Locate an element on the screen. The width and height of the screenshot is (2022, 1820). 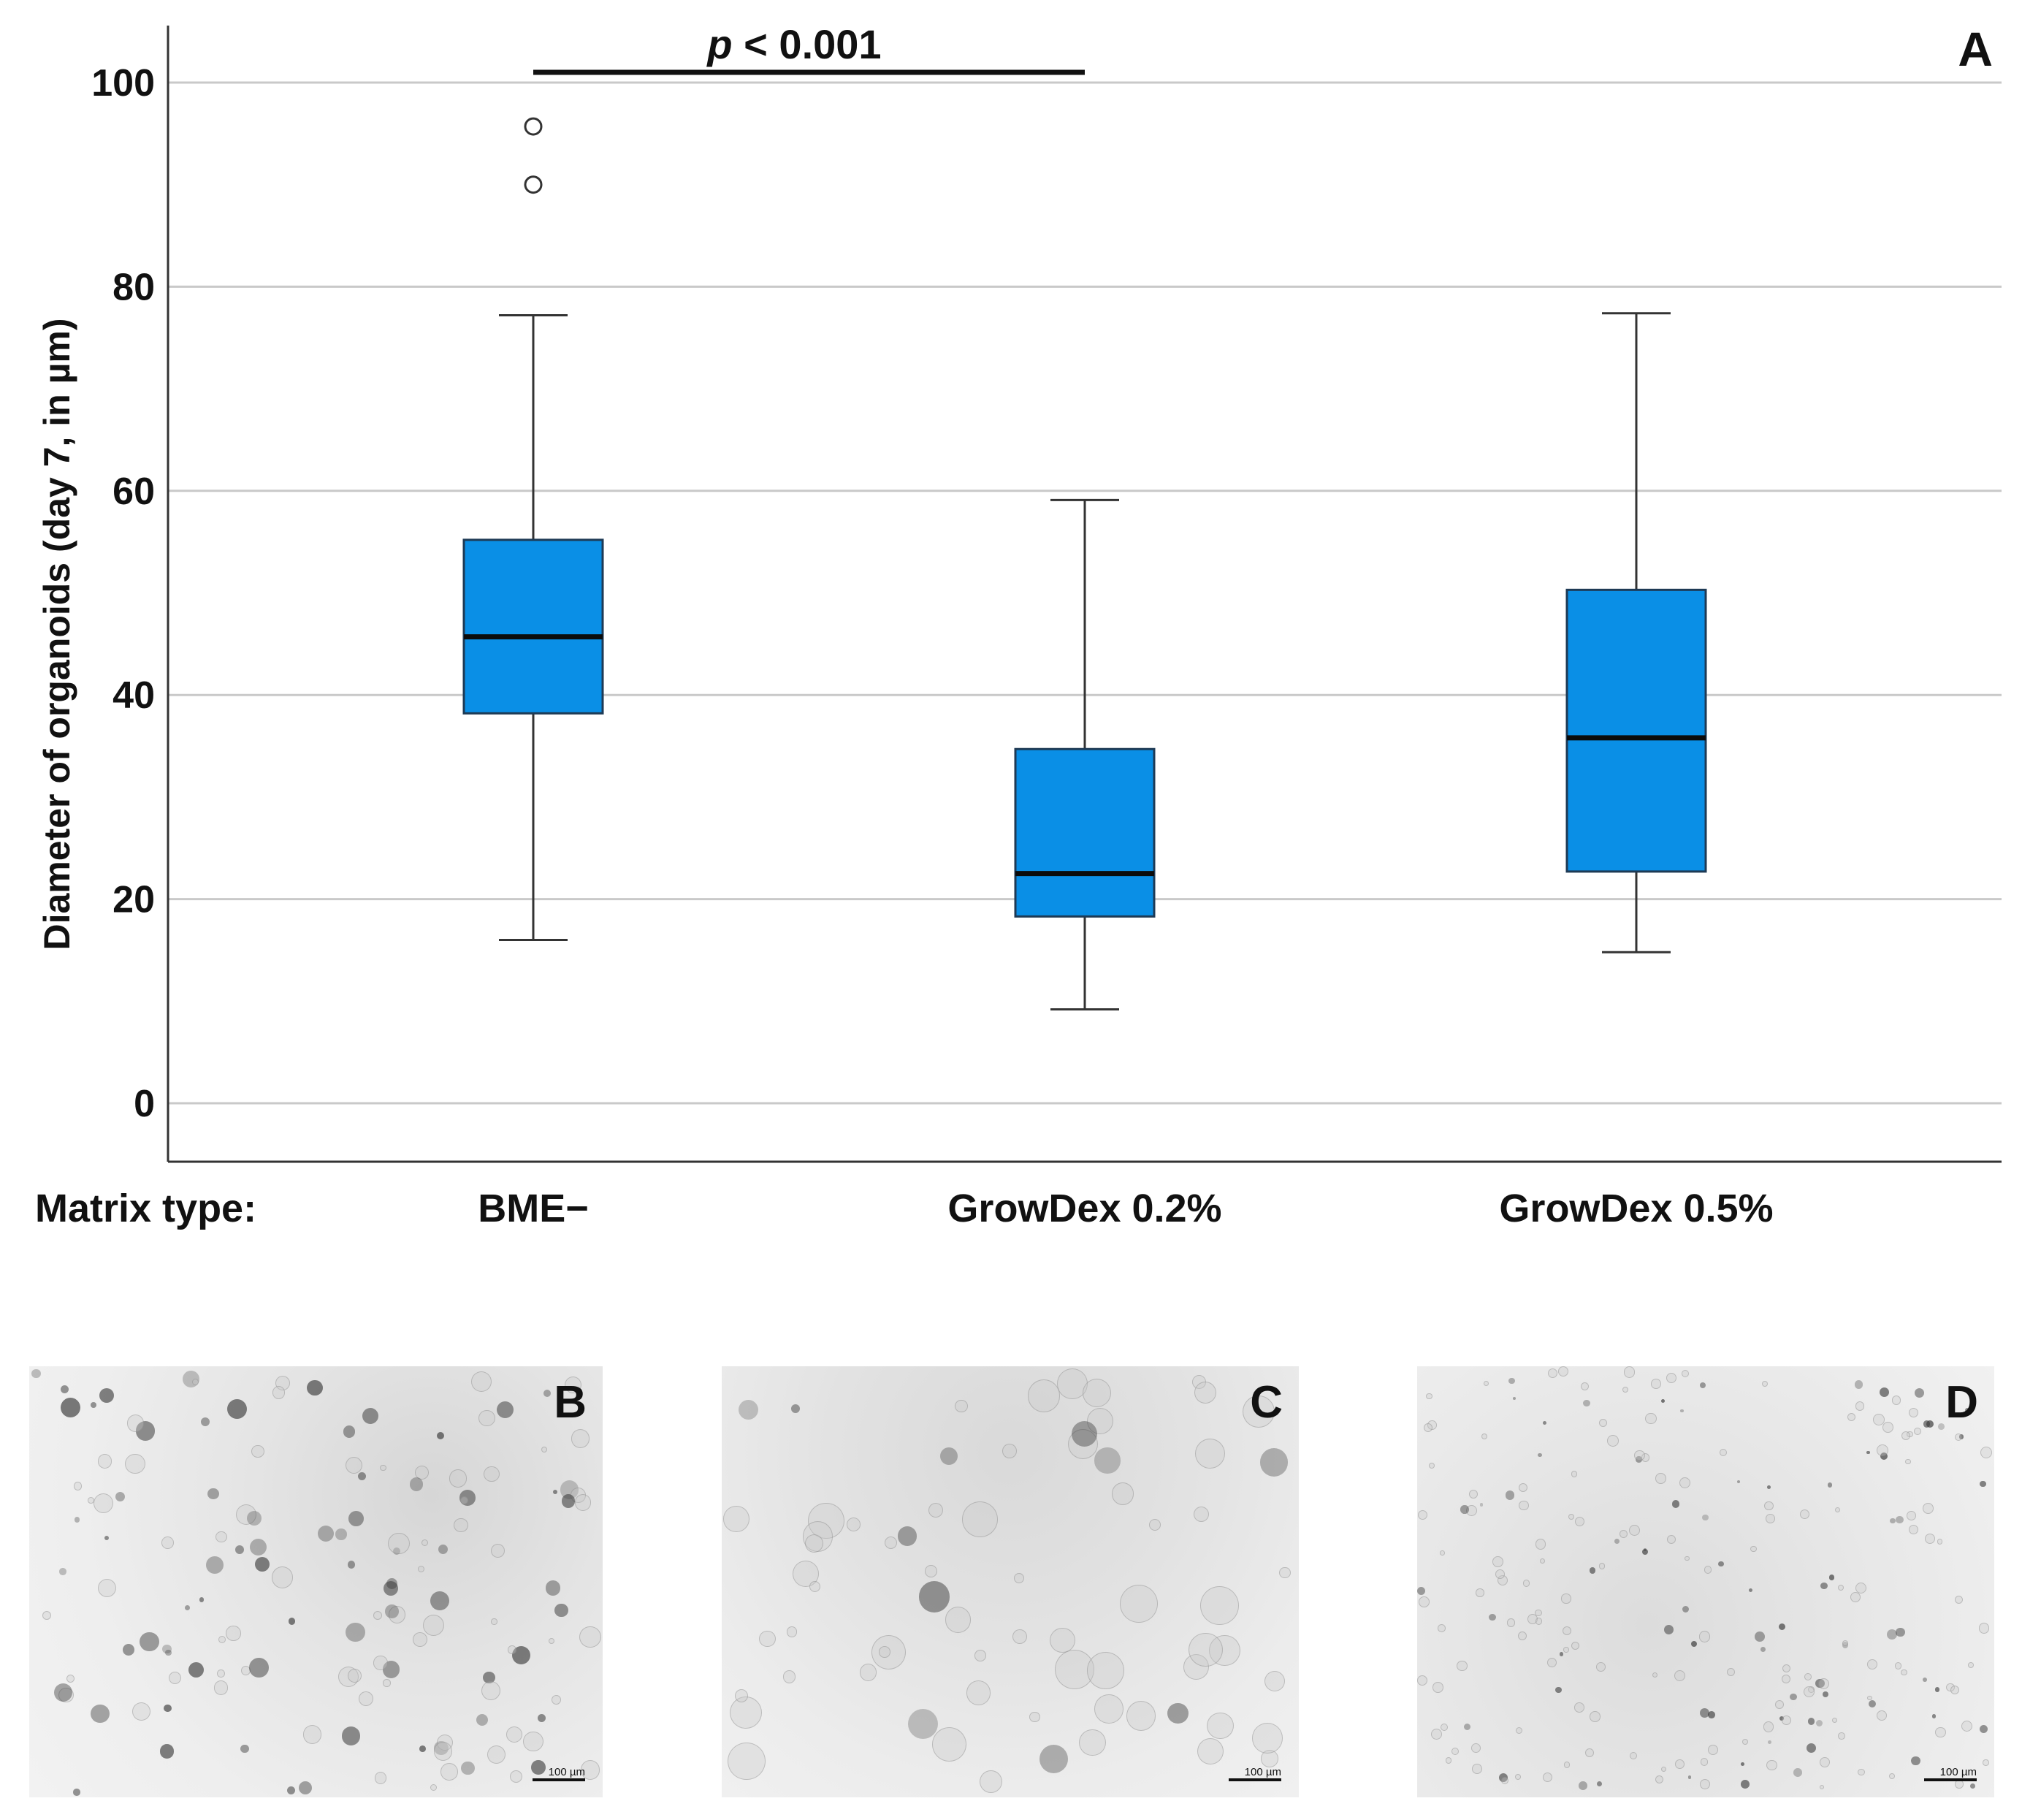
box-group is located at coordinates (533, 529).